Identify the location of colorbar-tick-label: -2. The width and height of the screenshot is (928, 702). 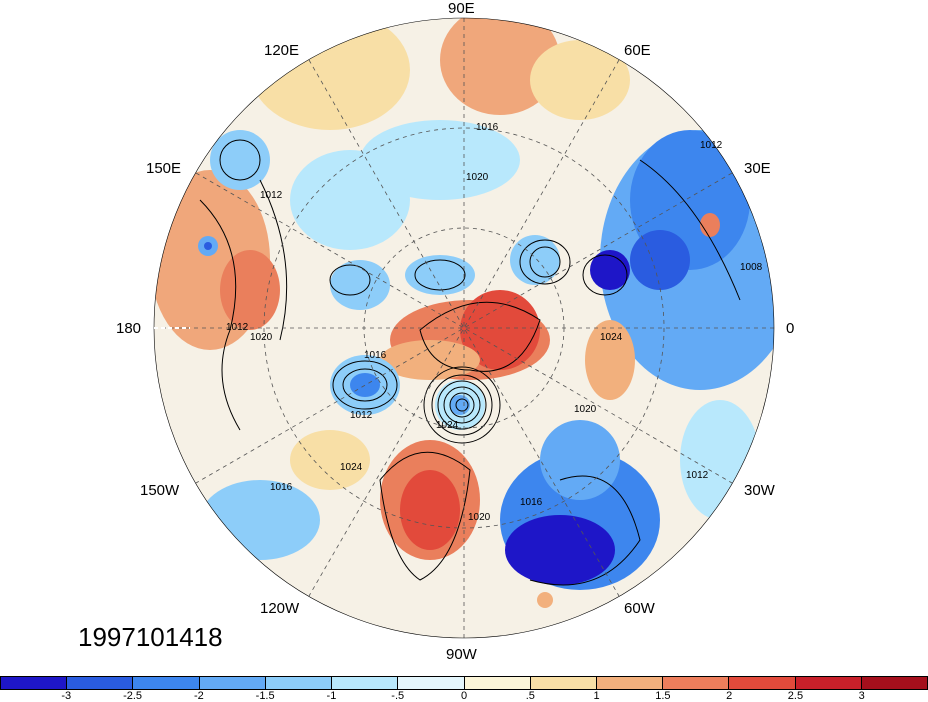
(198, 696).